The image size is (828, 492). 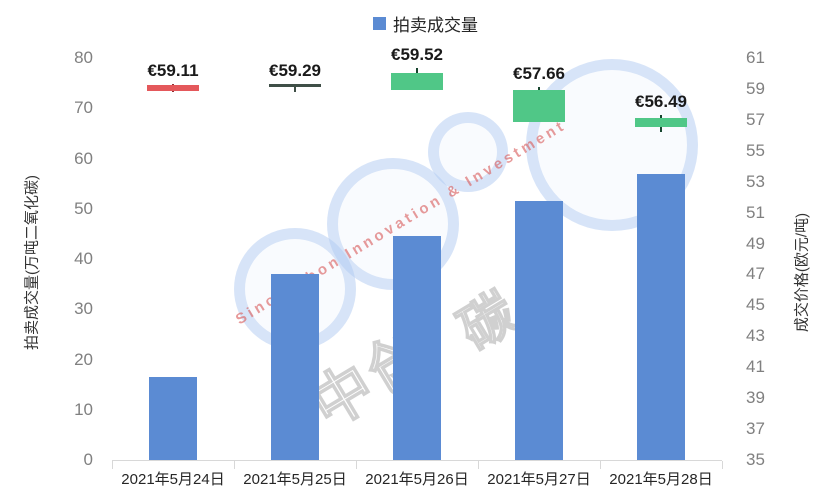 I want to click on left-axis-tick-label: 50, so click(x=83, y=208).